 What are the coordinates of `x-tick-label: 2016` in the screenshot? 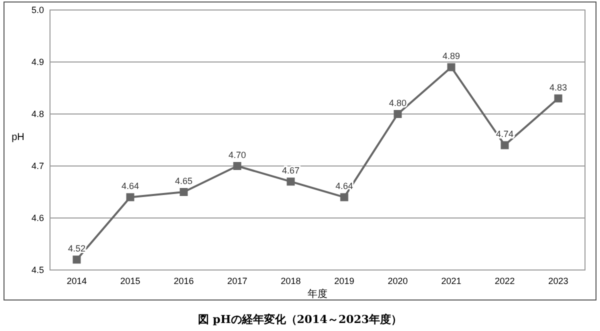 It's located at (184, 281).